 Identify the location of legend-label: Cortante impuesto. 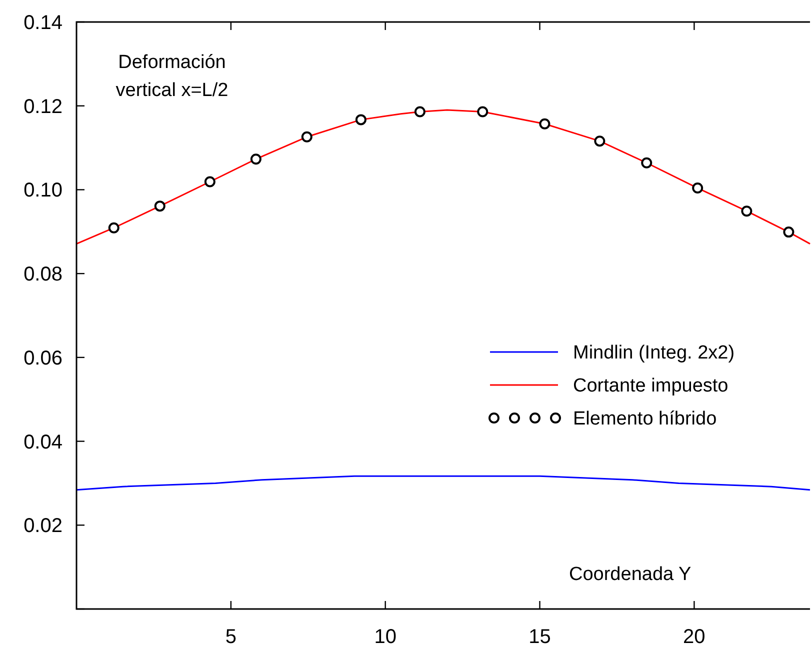
(650, 386).